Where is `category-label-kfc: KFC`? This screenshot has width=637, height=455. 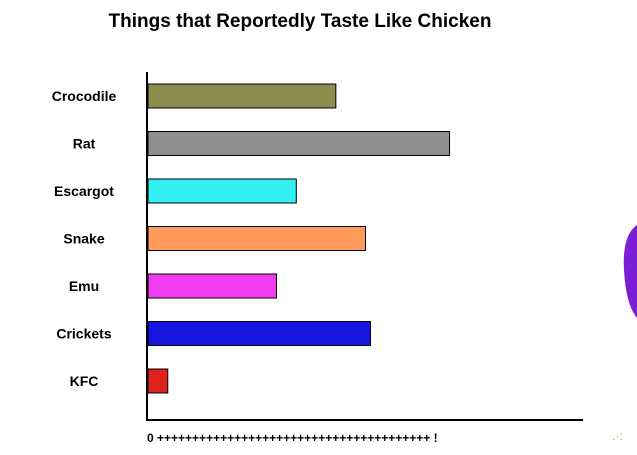
category-label-kfc: KFC is located at coordinates (84, 381).